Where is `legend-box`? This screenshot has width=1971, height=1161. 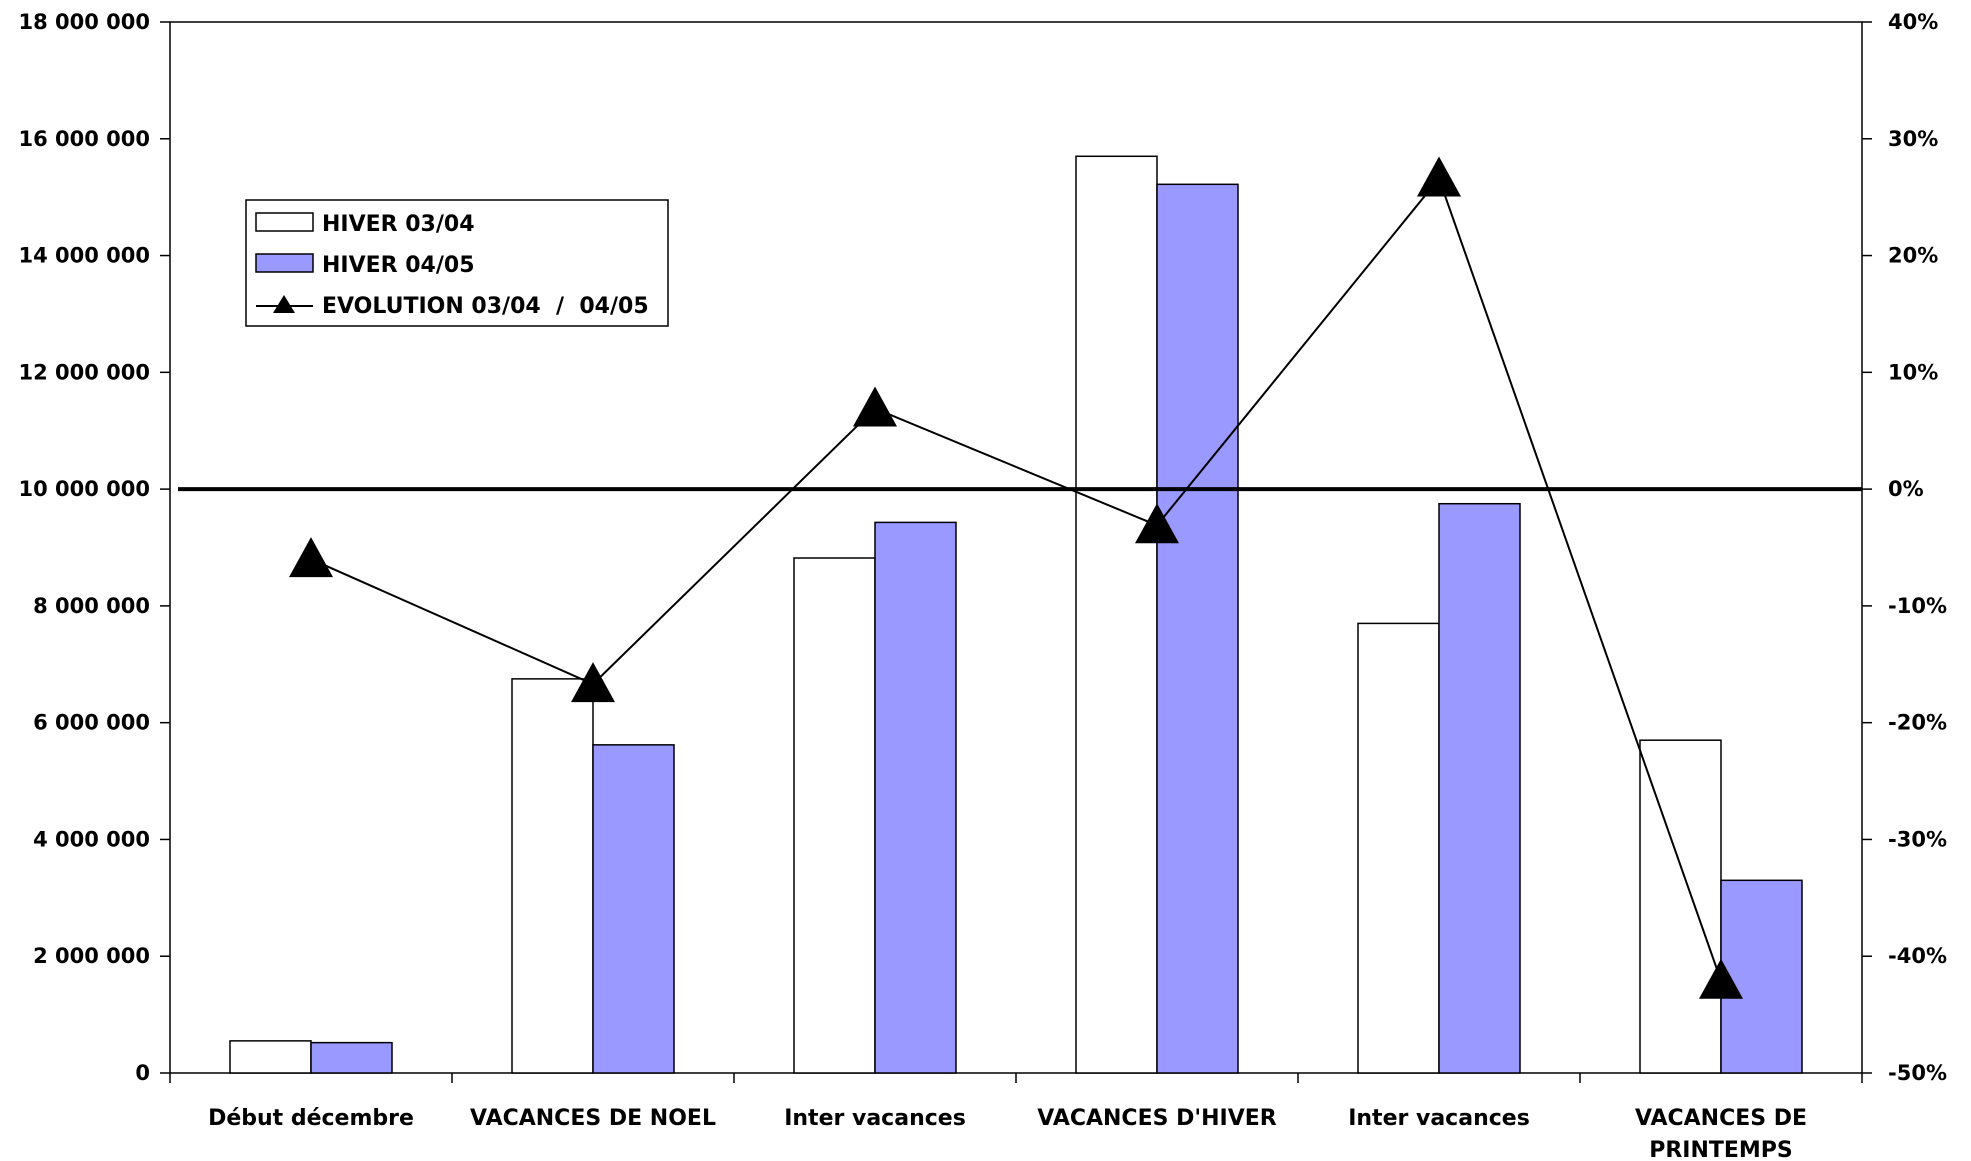 legend-box is located at coordinates (457, 263).